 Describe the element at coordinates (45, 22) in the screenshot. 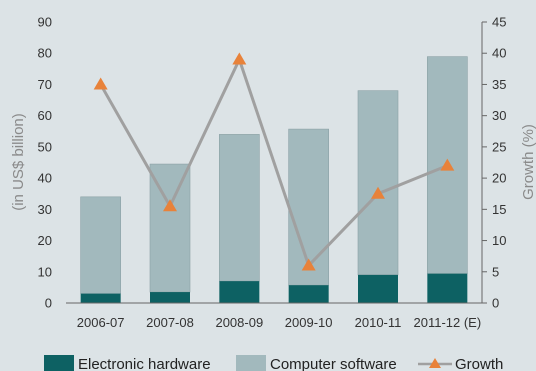

I see `y-tick-label: 90` at that location.